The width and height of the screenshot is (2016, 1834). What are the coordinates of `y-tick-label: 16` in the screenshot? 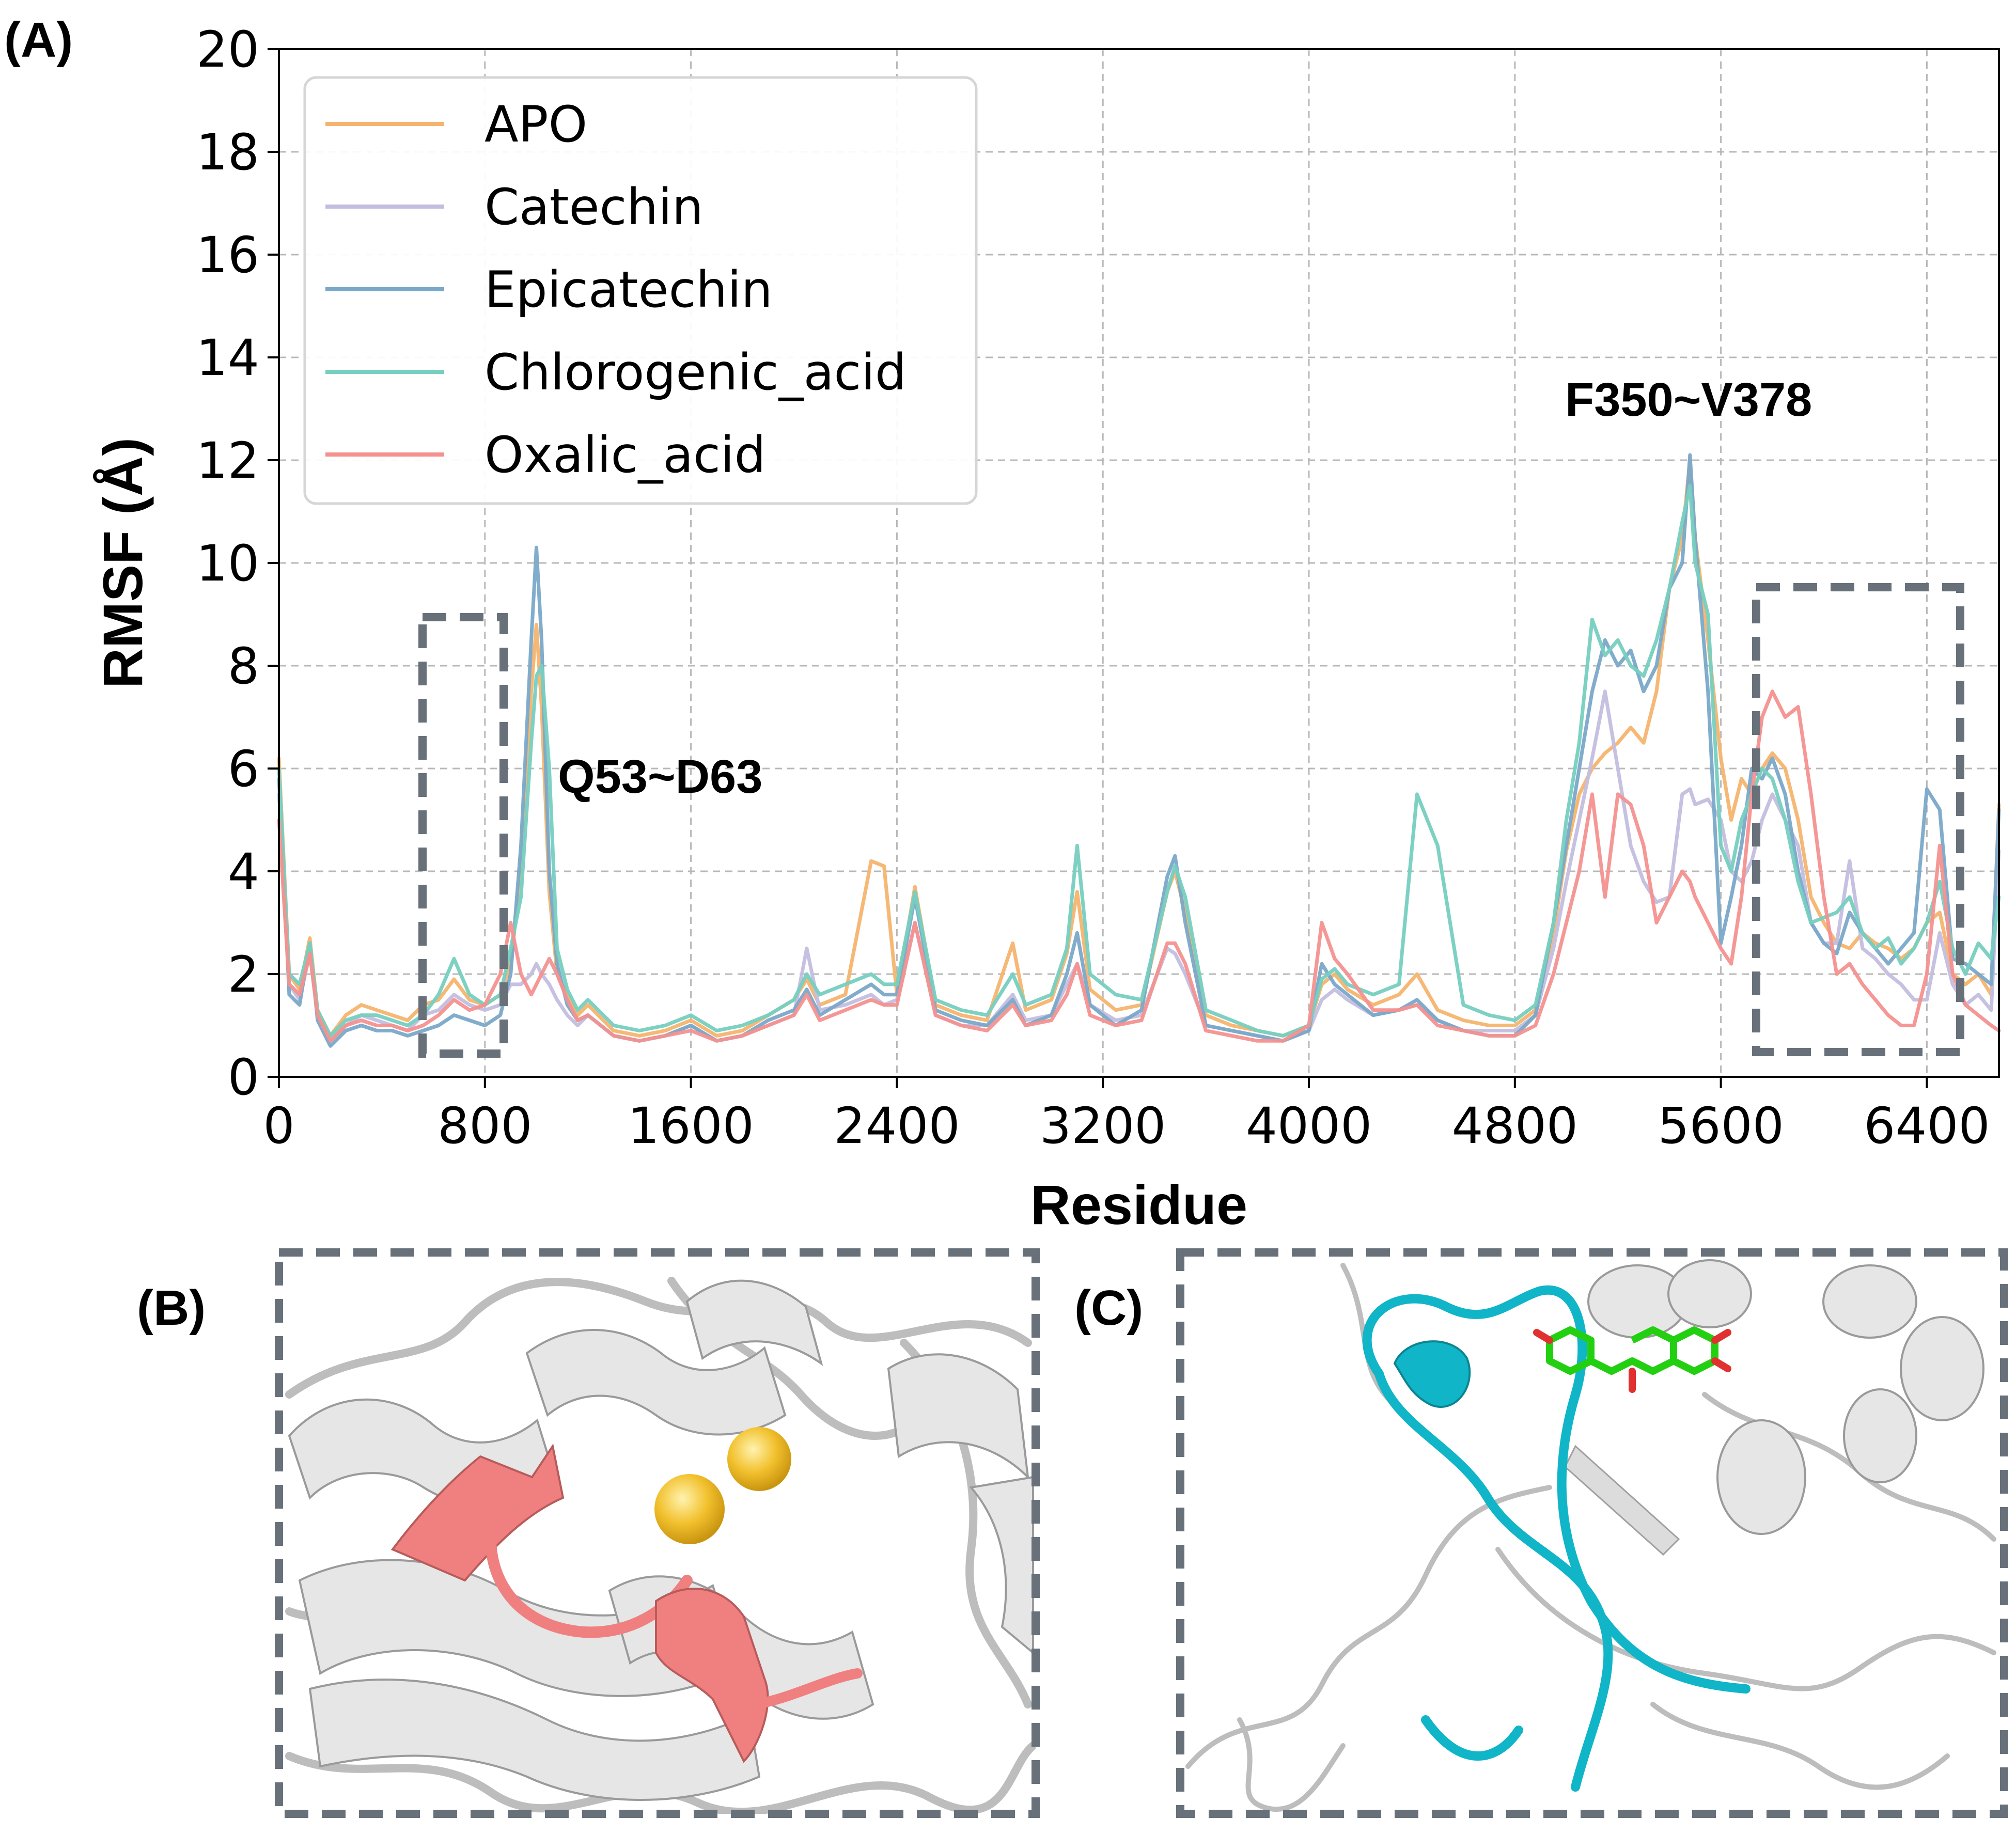 It's located at (227, 255).